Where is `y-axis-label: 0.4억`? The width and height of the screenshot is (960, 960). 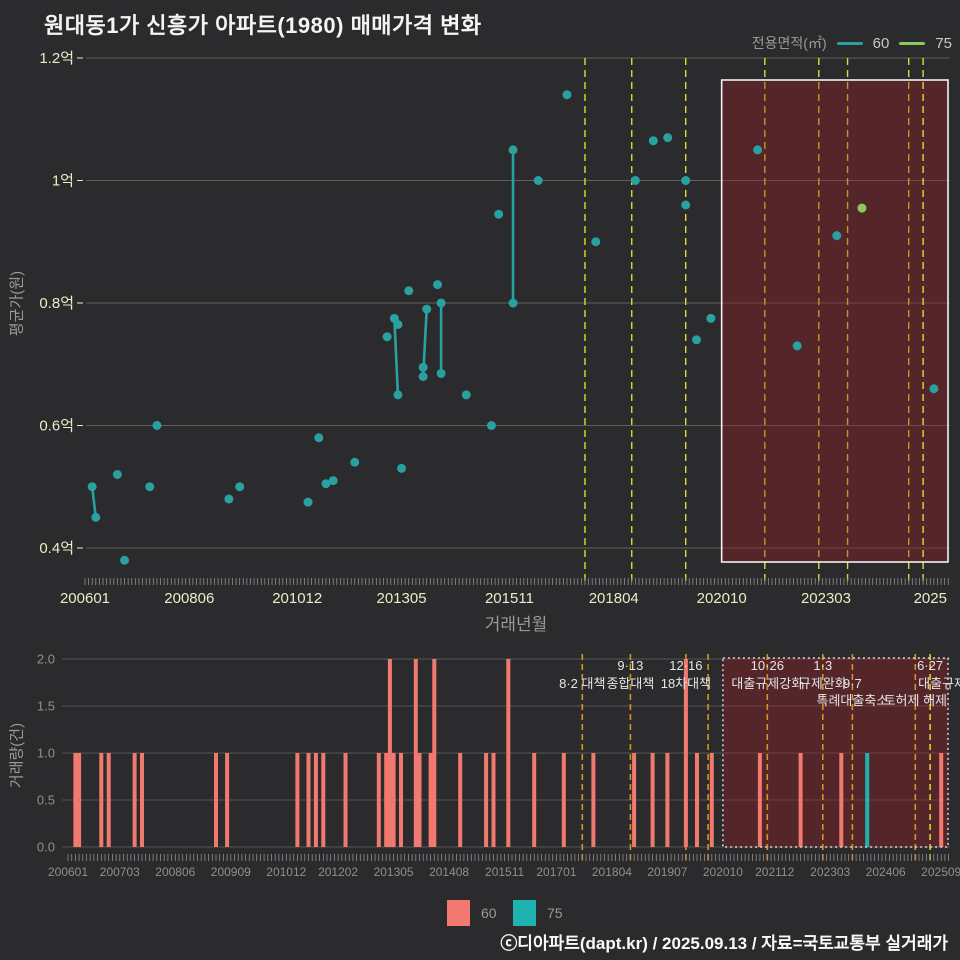
y-axis-label: 0.4억 is located at coordinates (56, 548).